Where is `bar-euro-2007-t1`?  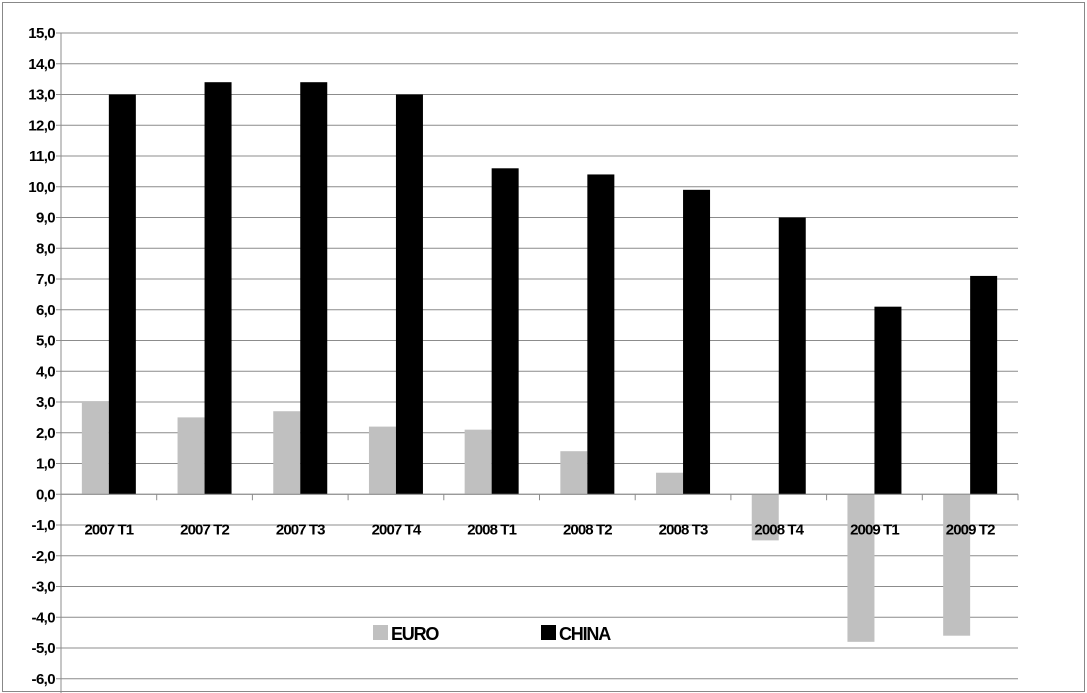 bar-euro-2007-t1 is located at coordinates (95, 448).